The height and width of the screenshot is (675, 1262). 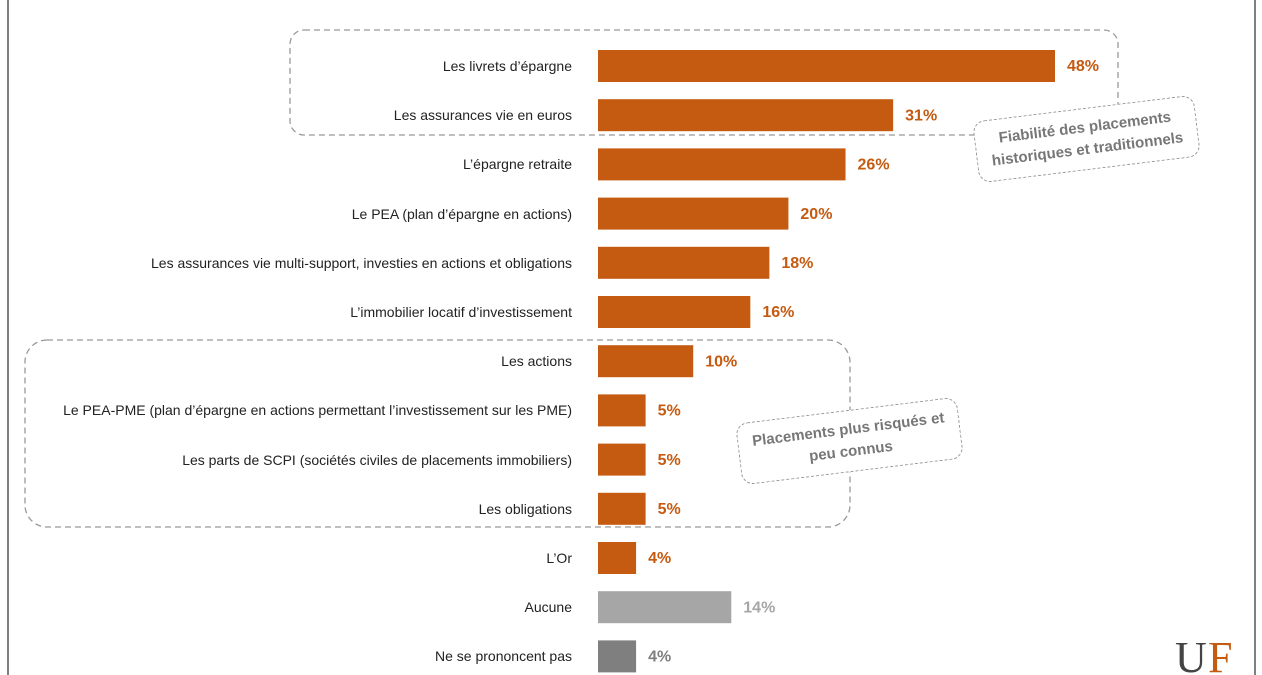 What do you see at coordinates (461, 213) in the screenshot?
I see `category-label: Le PEA (plan d’épargne en actions)` at bounding box center [461, 213].